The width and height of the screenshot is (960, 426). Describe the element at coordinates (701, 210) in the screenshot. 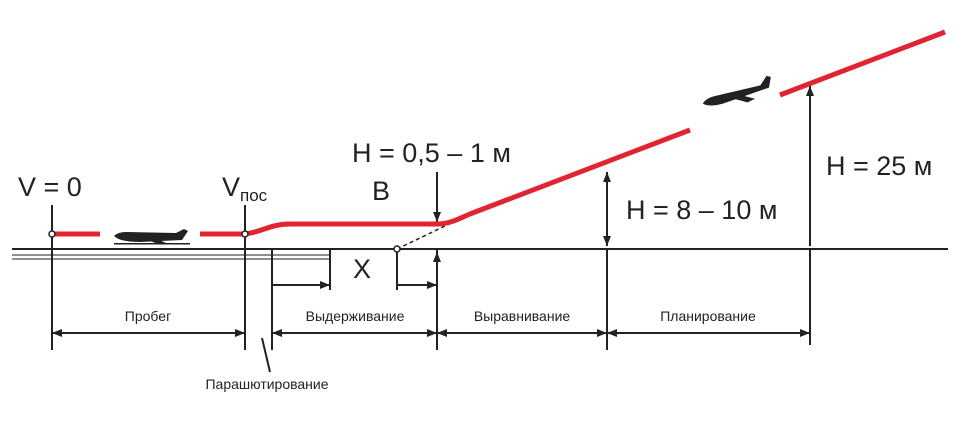

I see `label: H = 8 – 10 м` at that location.